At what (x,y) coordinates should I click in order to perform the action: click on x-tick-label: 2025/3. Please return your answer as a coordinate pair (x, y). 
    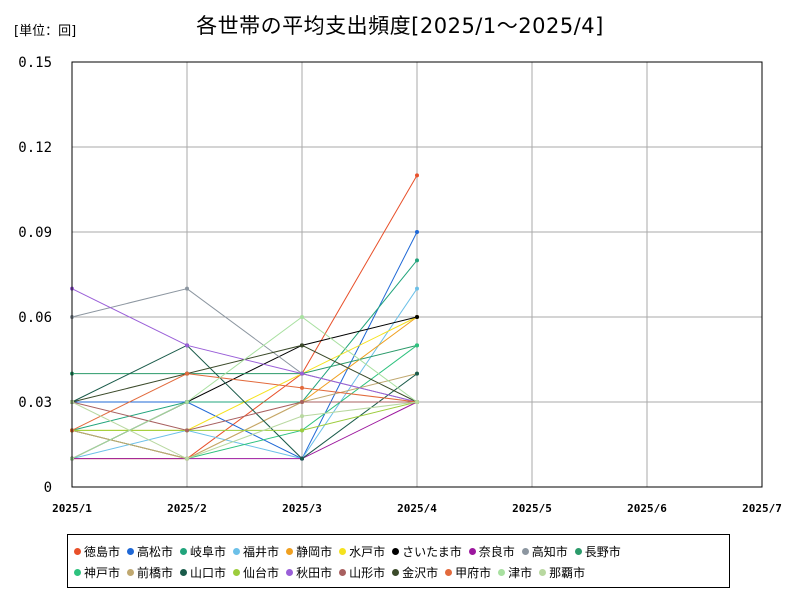
    Looking at the image, I should click on (302, 508).